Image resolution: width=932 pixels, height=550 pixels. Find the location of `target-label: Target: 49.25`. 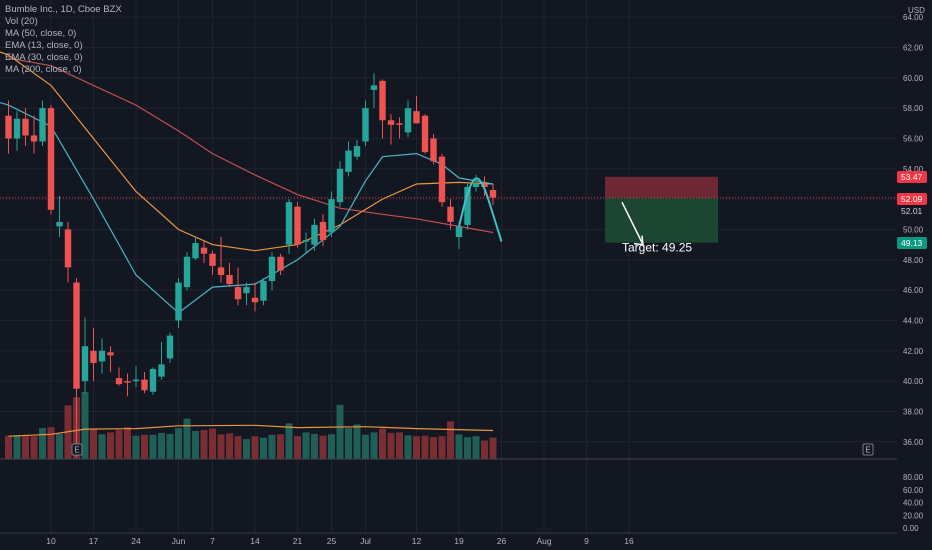

target-label: Target: 49.25 is located at coordinates (657, 247).